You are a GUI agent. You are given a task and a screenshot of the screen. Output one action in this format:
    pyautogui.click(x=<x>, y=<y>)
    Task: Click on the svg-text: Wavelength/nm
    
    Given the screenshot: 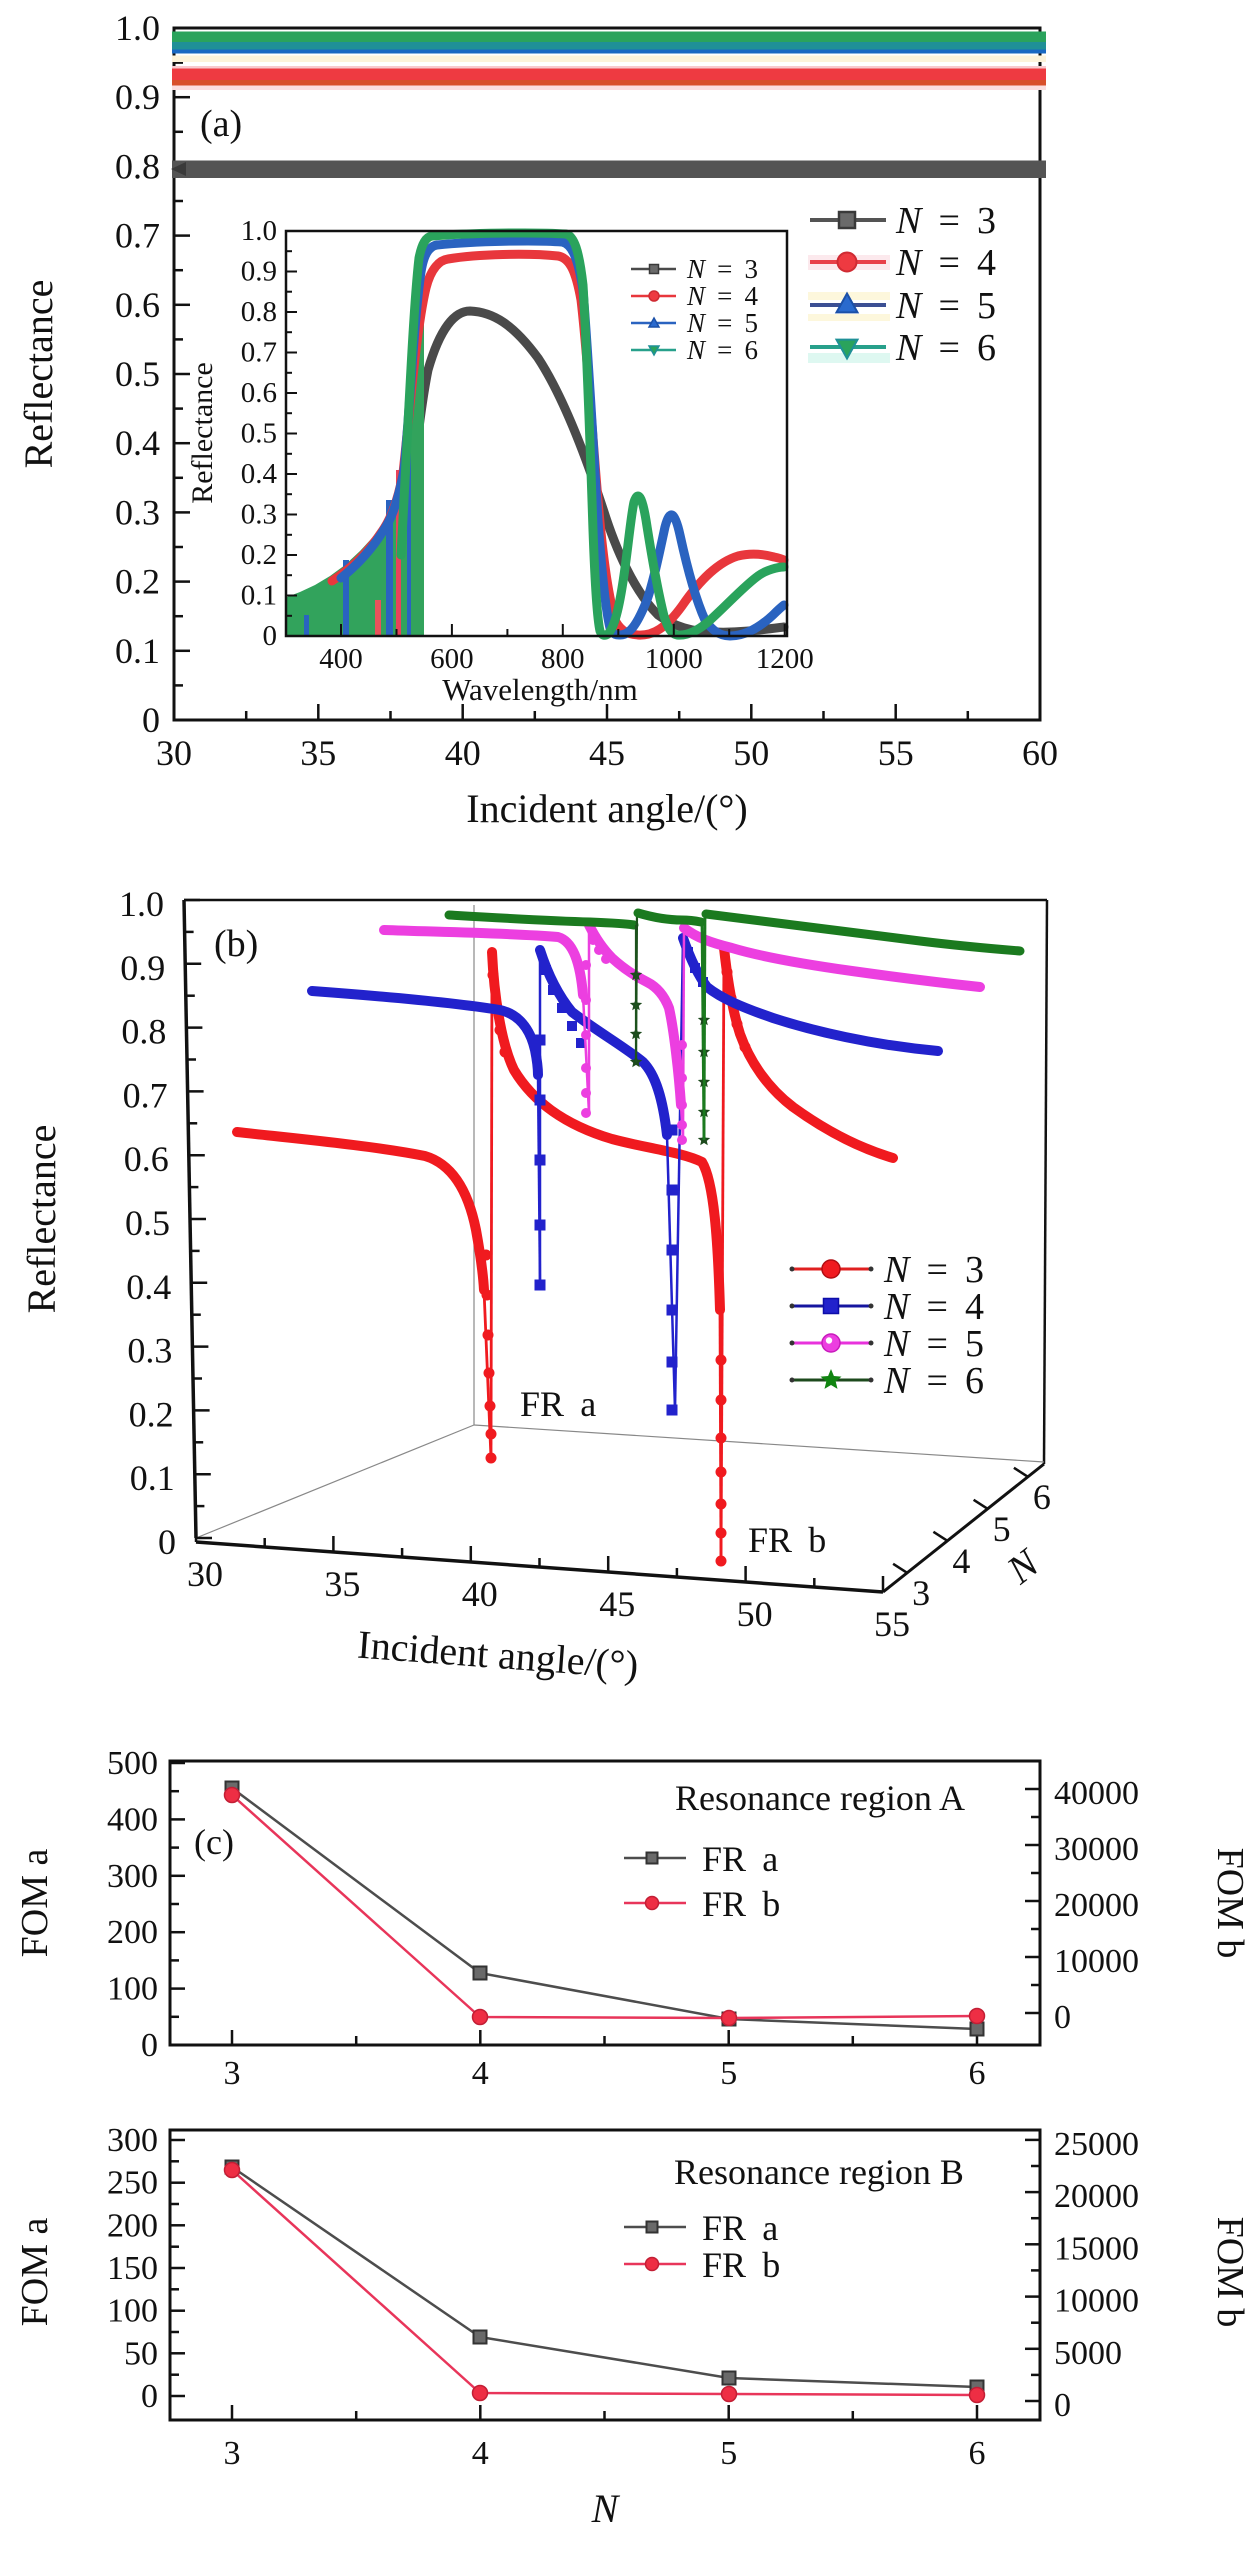 What is the action you would take?
    pyautogui.click(x=540, y=689)
    